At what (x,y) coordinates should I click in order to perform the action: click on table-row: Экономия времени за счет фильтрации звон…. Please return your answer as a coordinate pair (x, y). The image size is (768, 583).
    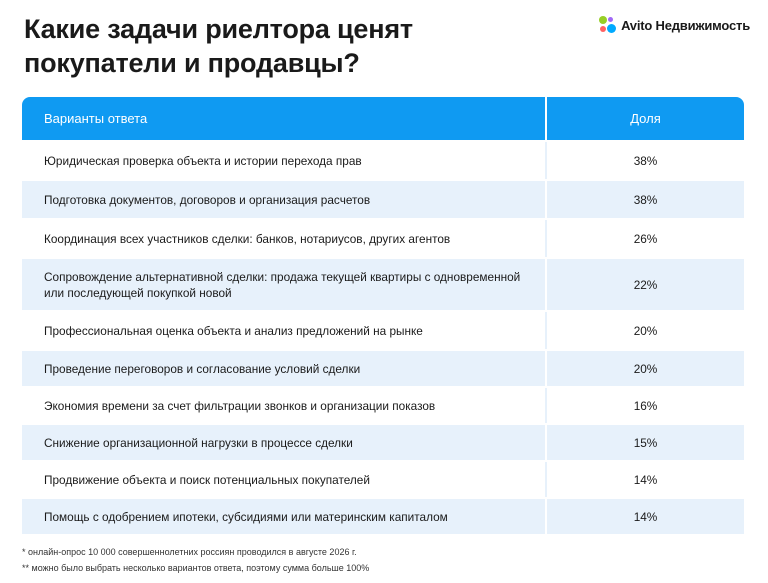
    Looking at the image, I should click on (383, 405).